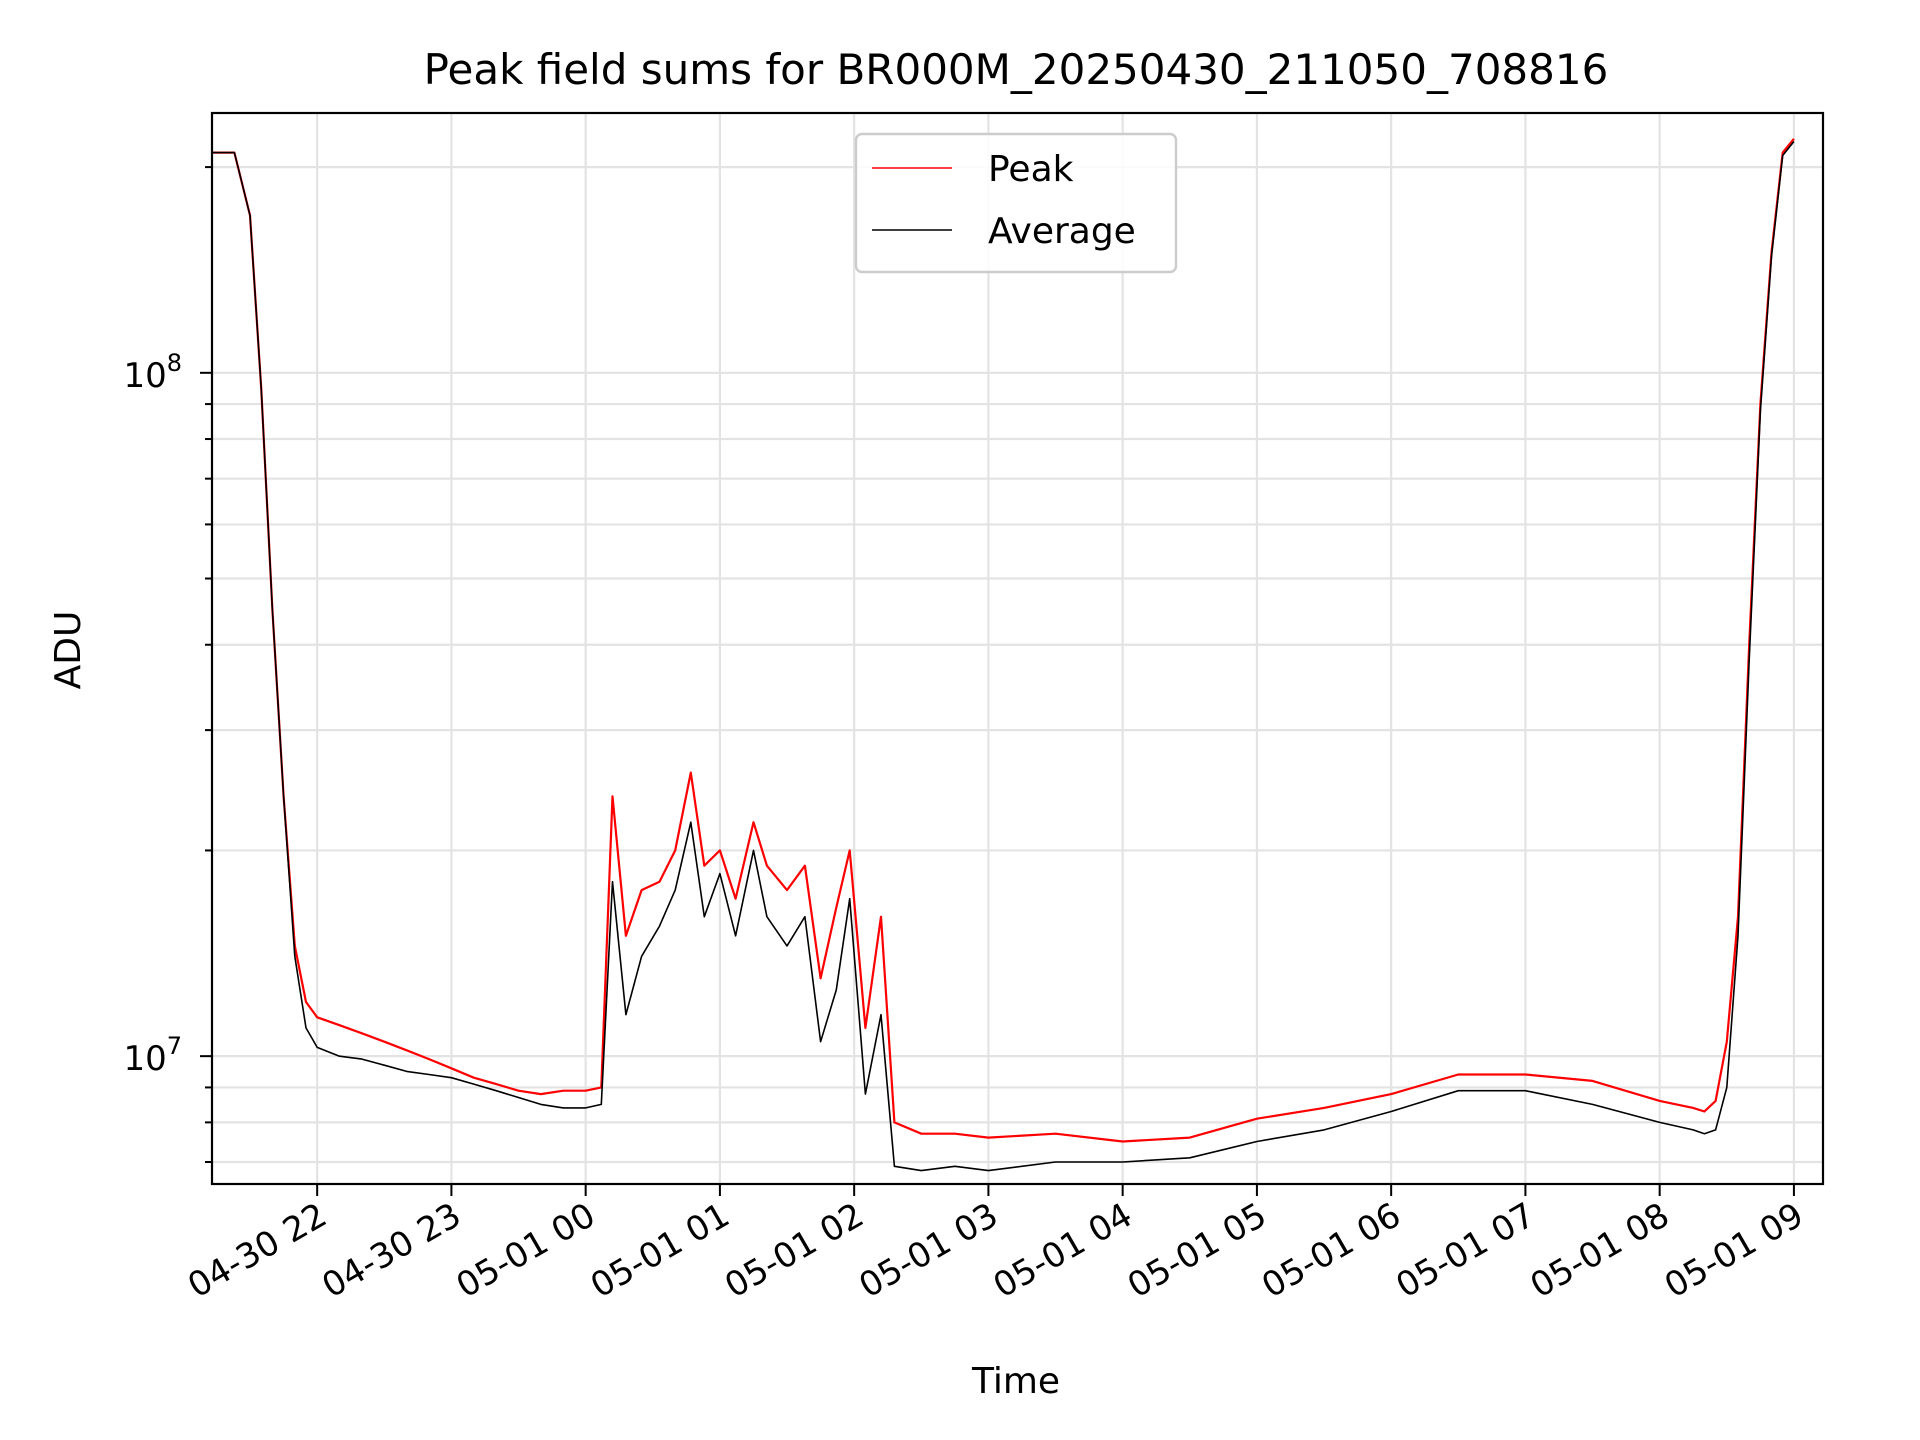 Image resolution: width=1920 pixels, height=1440 pixels. Describe the element at coordinates (167, 665) in the screenshot. I see `y-axis: 10⁷ 10⁸` at that location.